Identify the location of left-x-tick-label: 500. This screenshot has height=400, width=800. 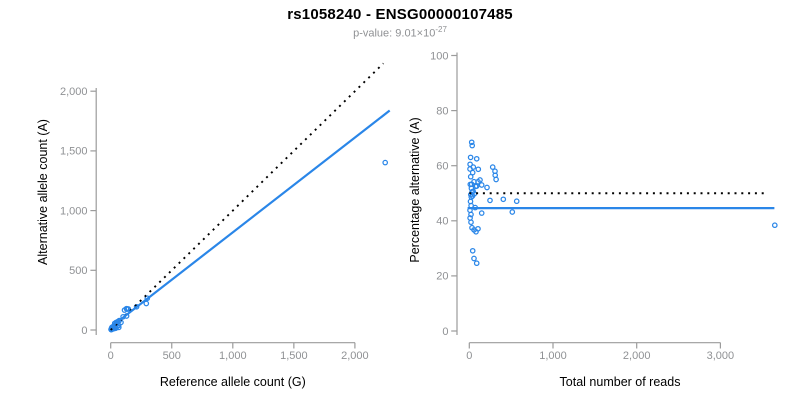
(172, 356).